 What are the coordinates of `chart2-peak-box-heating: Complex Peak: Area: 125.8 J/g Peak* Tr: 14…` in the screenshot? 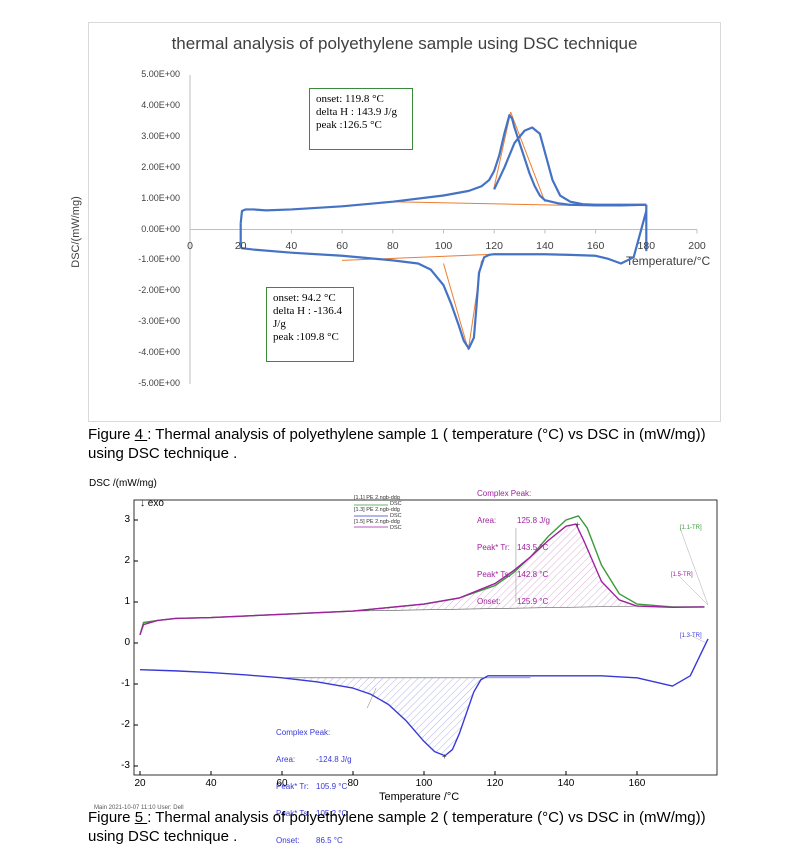 It's located at (513, 547).